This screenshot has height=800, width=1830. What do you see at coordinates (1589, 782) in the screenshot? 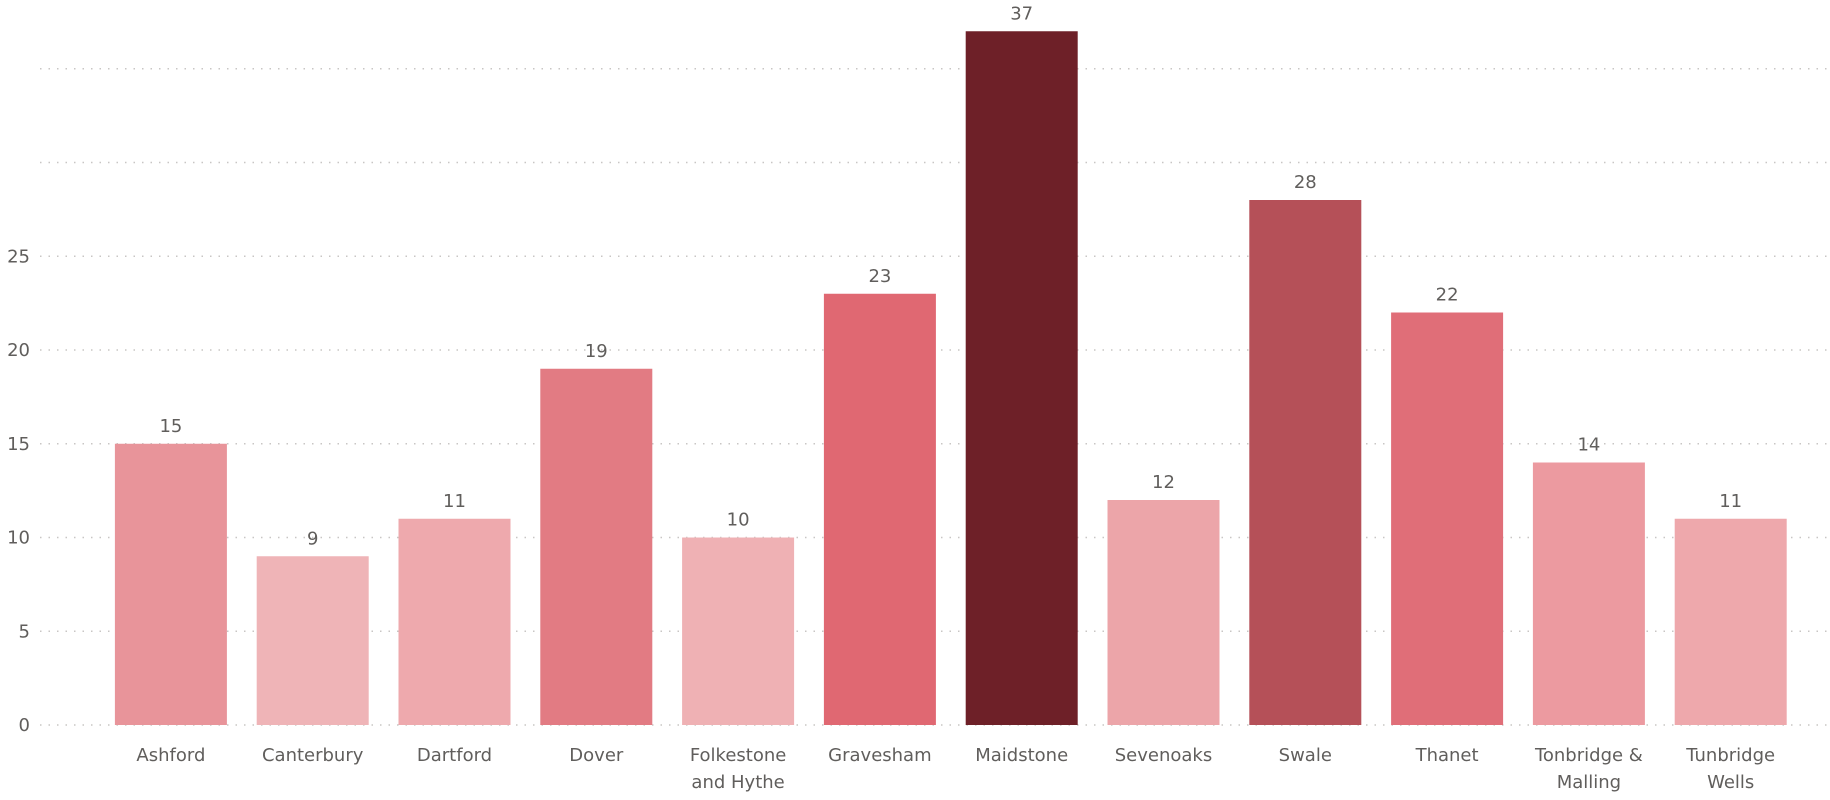
I see `category-label-line: Malling` at bounding box center [1589, 782].